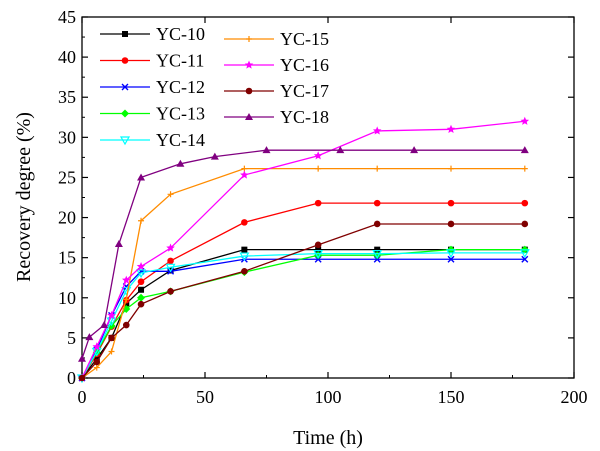  Describe the element at coordinates (304, 91) in the screenshot. I see `legend-label: YC-17` at that location.